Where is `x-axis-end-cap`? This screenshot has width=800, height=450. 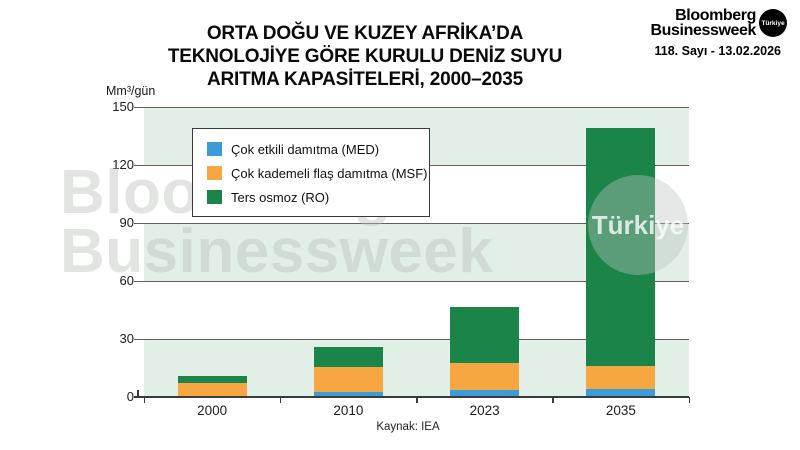
x-axis-end-cap is located at coordinates (138, 393).